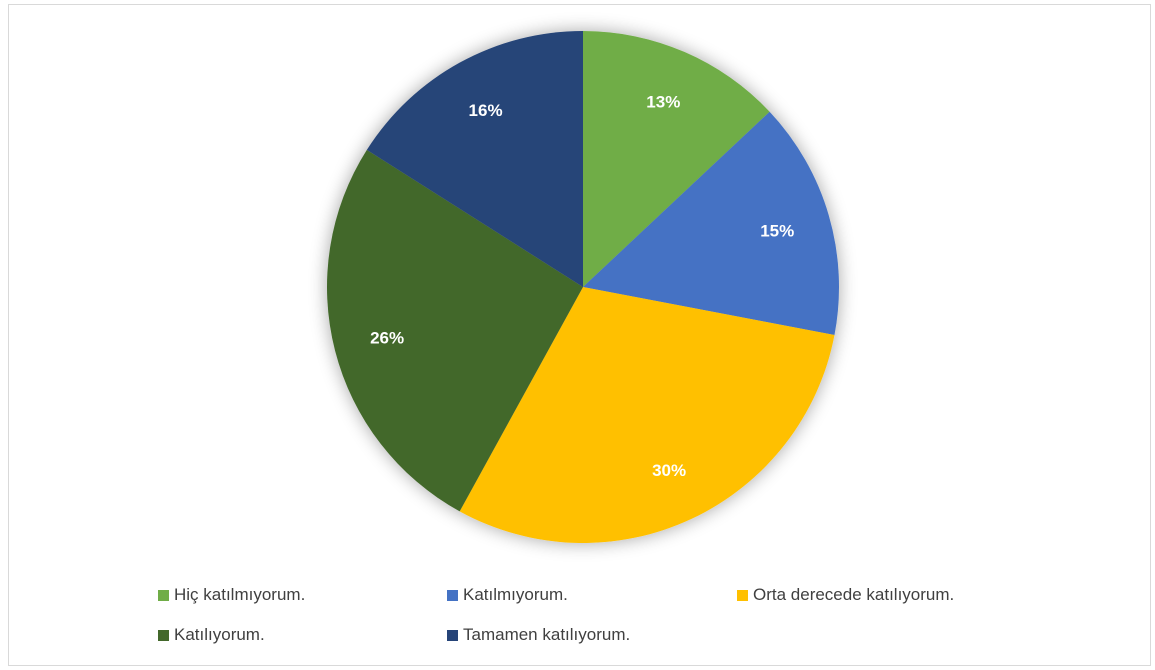 The image size is (1155, 670). What do you see at coordinates (669, 470) in the screenshot?
I see `slice-data-label: 30%` at bounding box center [669, 470].